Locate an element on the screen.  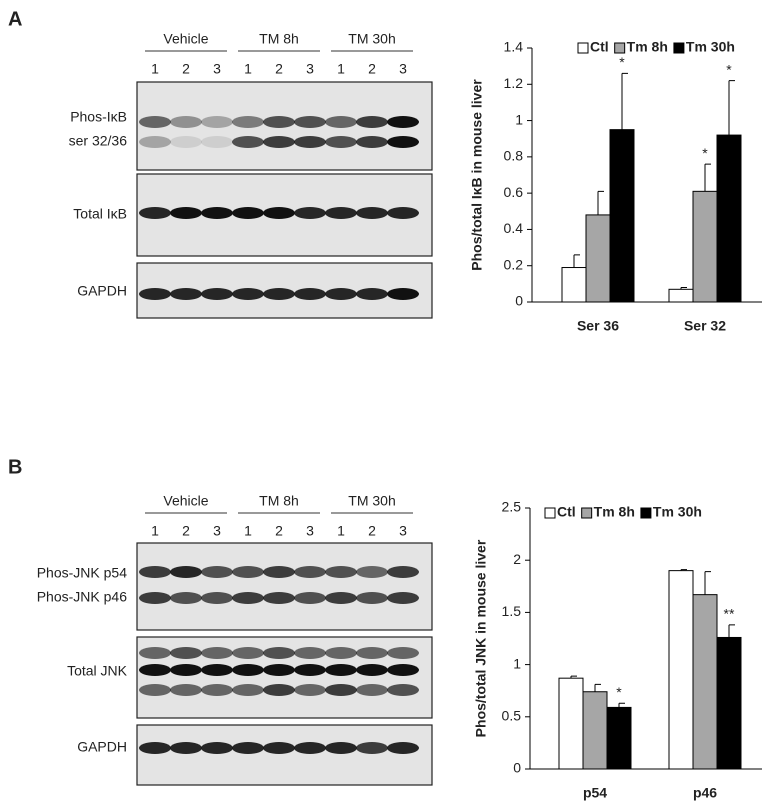
y-tick-label: 1.5 is located at coordinates (512, 611).